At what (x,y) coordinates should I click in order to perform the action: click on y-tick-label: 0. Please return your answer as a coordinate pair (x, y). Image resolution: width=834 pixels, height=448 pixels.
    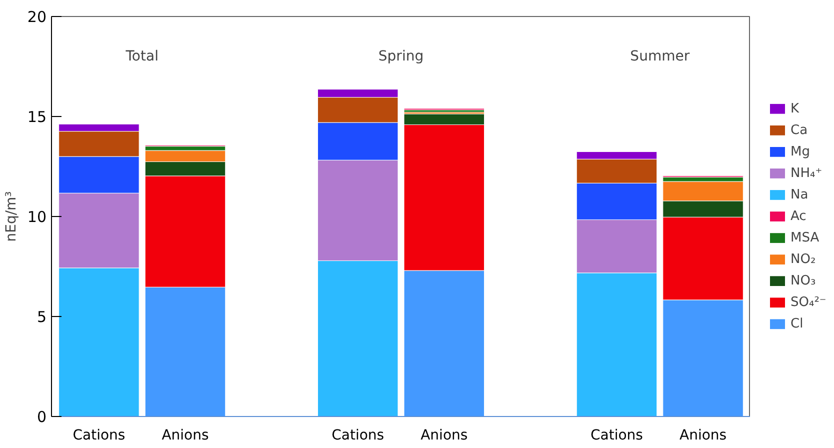
    Looking at the image, I should click on (41, 417).